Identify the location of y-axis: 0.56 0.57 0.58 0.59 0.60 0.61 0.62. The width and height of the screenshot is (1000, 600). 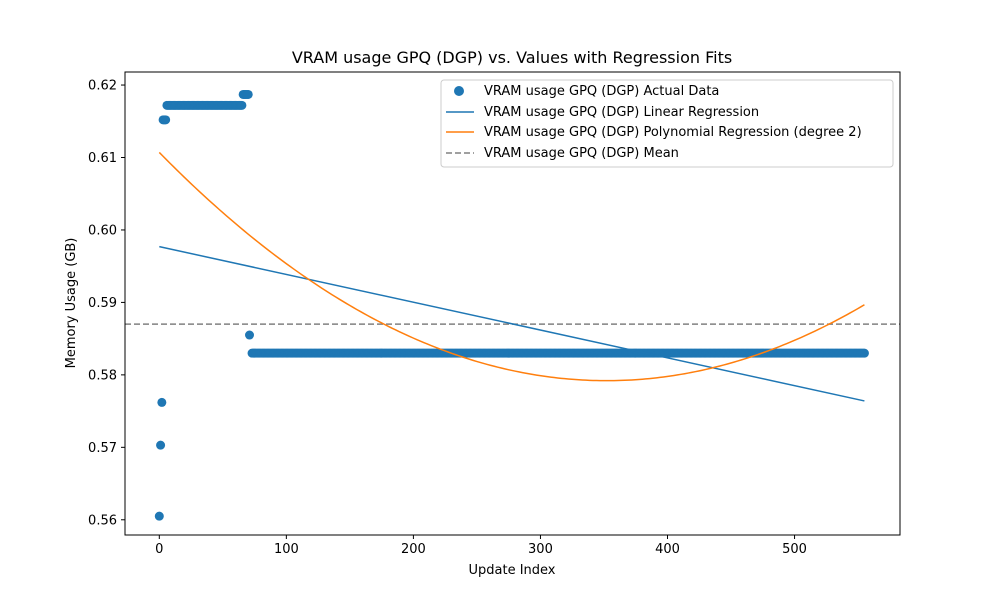
(106, 303).